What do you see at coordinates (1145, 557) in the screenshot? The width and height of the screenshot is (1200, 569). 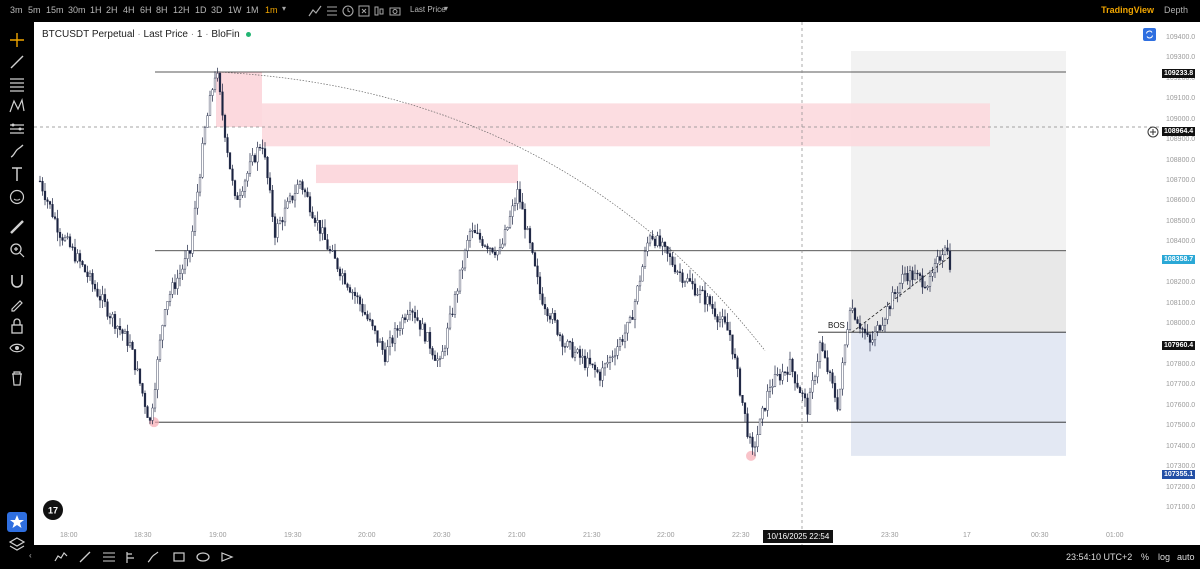 I see `percent-toggle: %` at bounding box center [1145, 557].